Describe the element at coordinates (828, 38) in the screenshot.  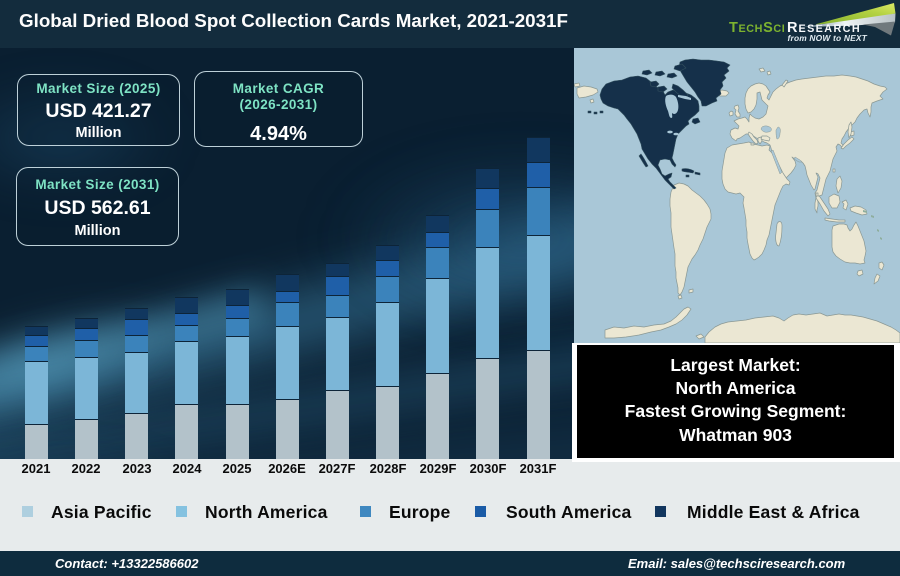
I see `svg-text: from NOW to NEXT` at that location.